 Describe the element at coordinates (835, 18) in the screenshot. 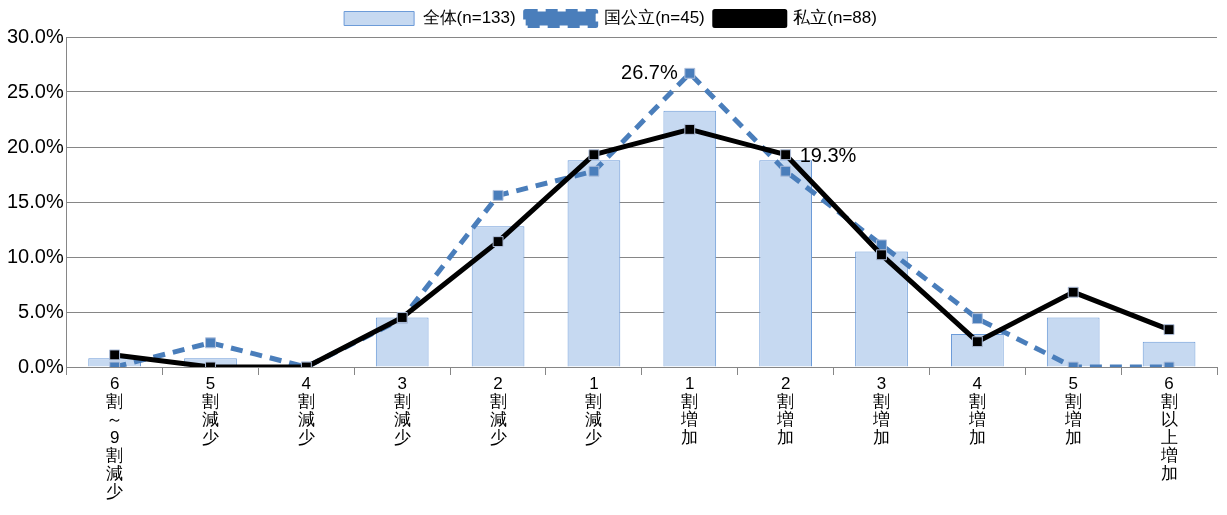

I see `legend-label: 私立(n=88)` at that location.